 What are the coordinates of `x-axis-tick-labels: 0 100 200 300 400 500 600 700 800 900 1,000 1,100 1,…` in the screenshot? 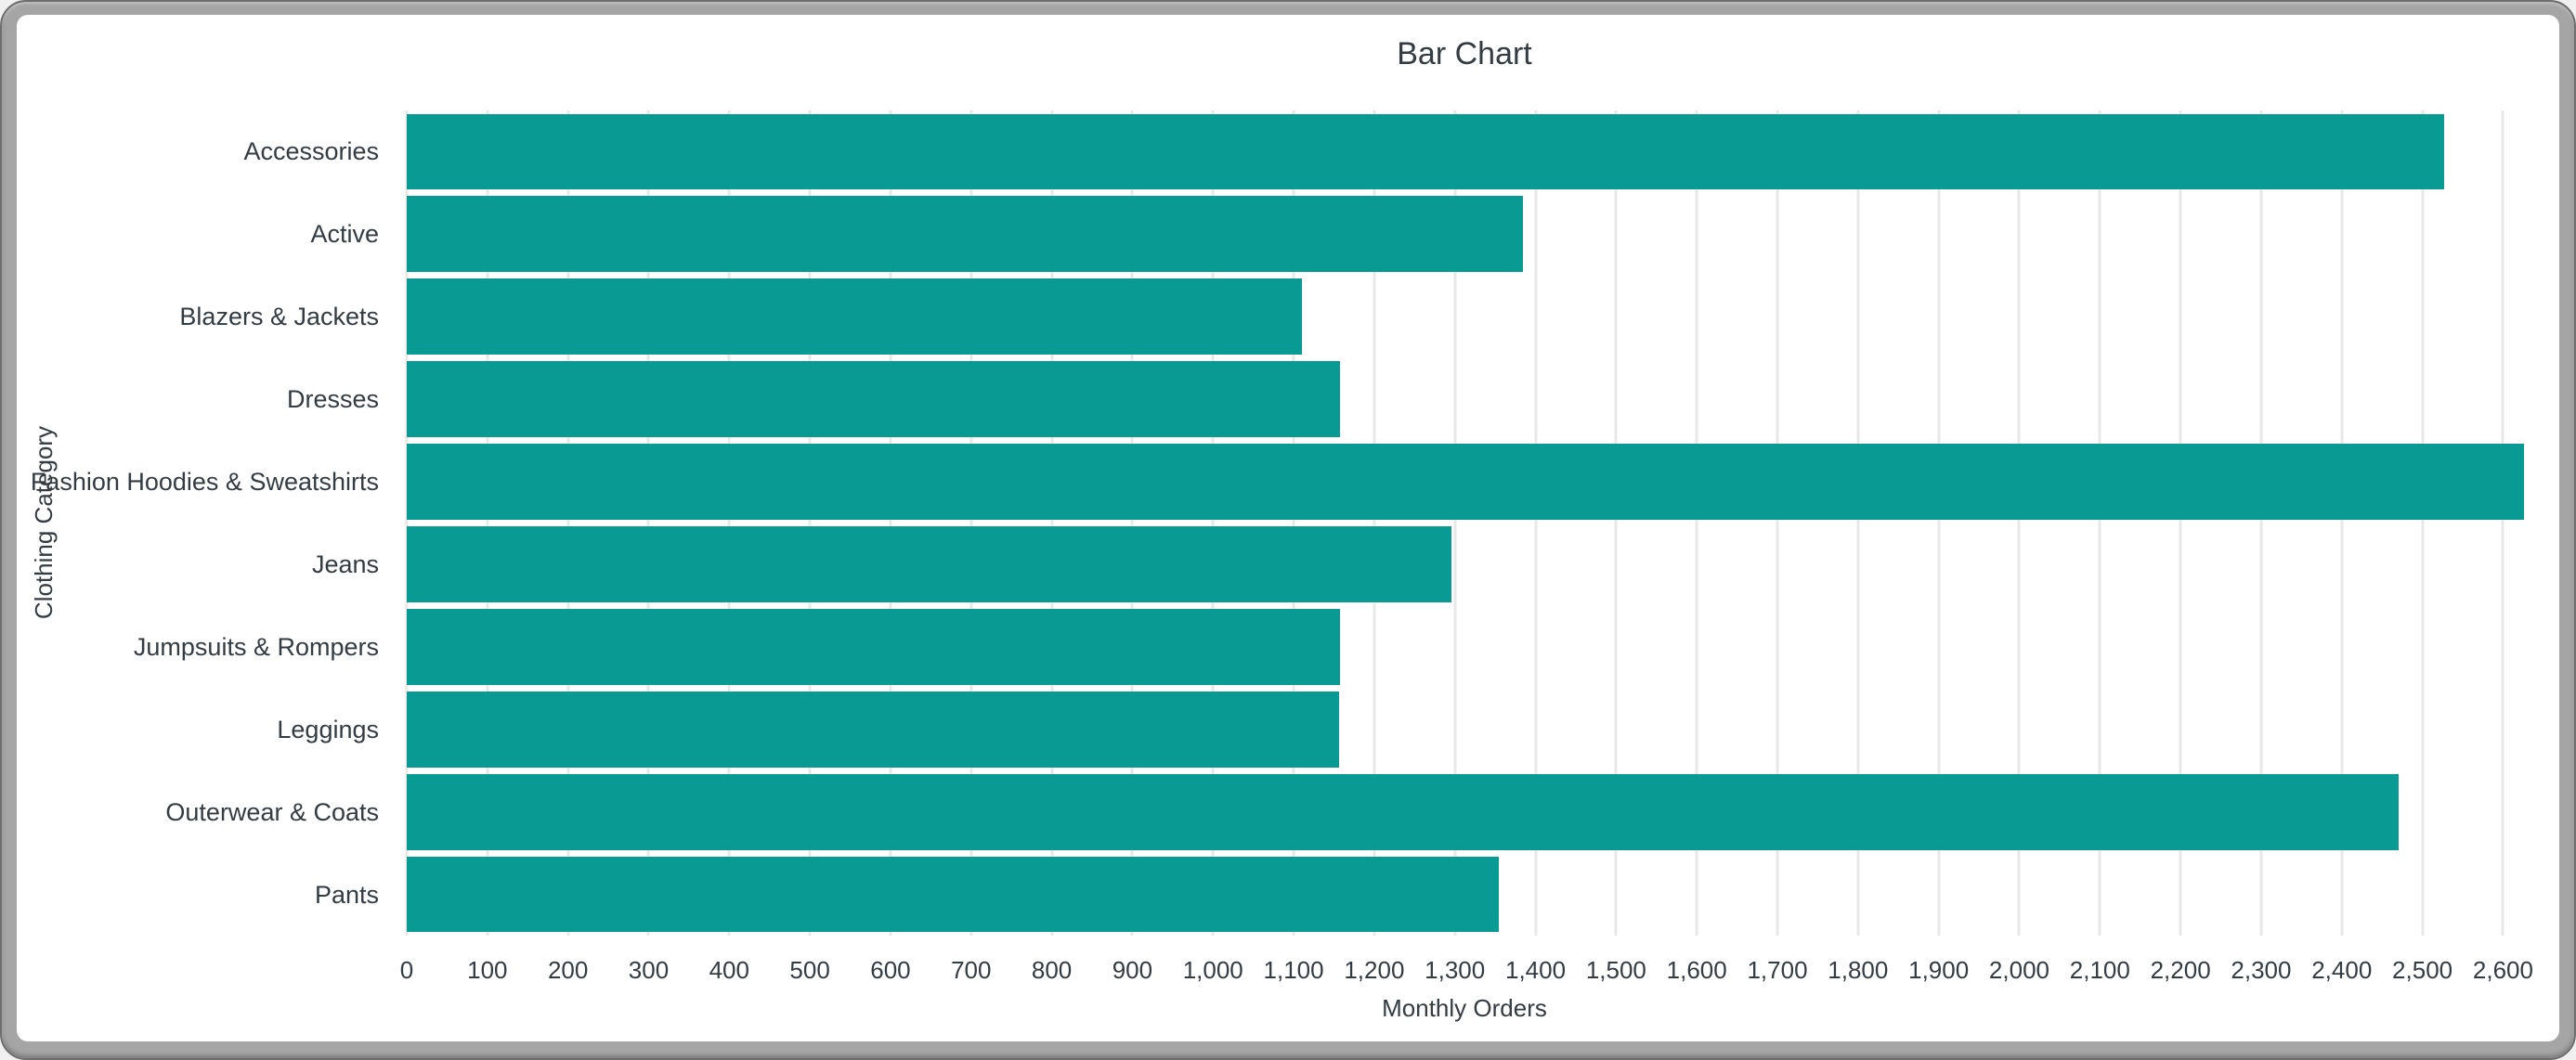 It's located at (1466, 971).